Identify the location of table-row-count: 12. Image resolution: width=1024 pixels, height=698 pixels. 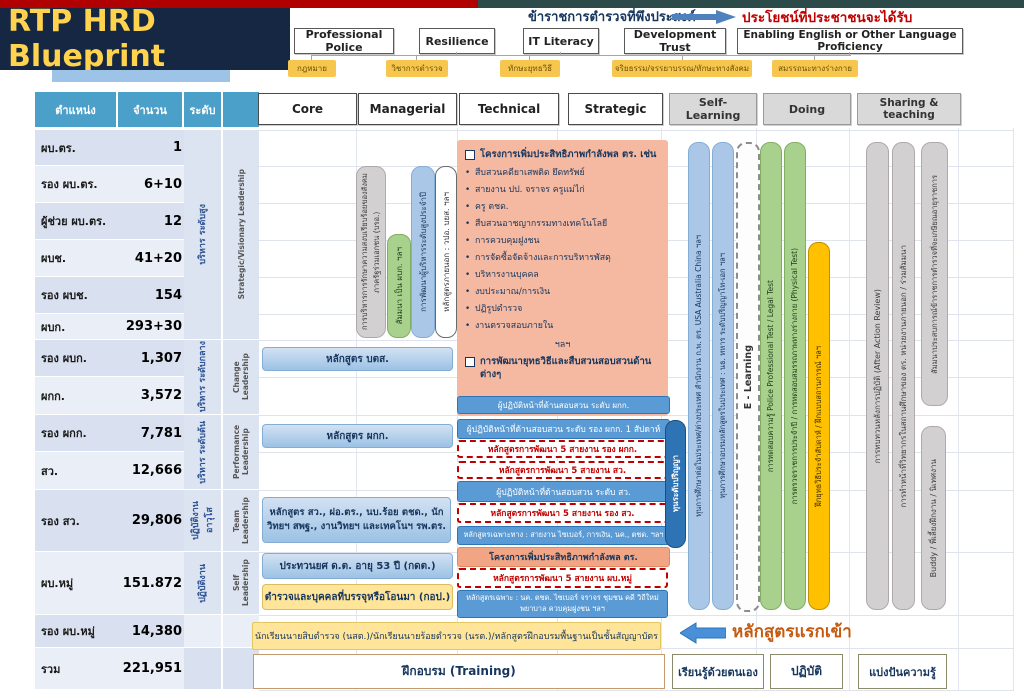
(155, 221).